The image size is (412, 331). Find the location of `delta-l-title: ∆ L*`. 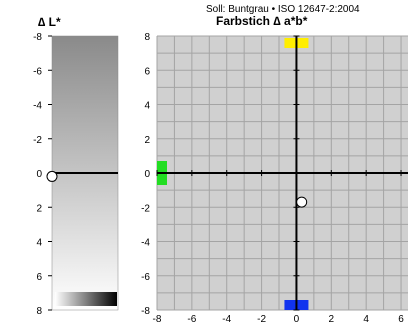

delta-l-title: ∆ L* is located at coordinates (49, 22).